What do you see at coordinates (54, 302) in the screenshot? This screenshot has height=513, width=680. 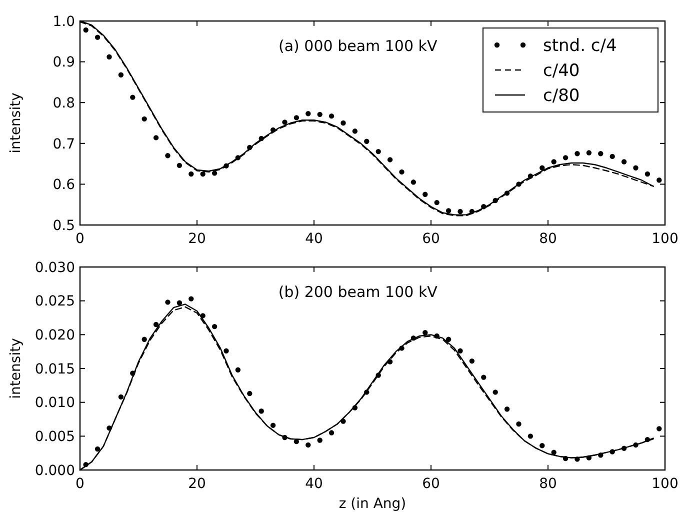 I see `y-tick-label: 0.025` at bounding box center [54, 302].